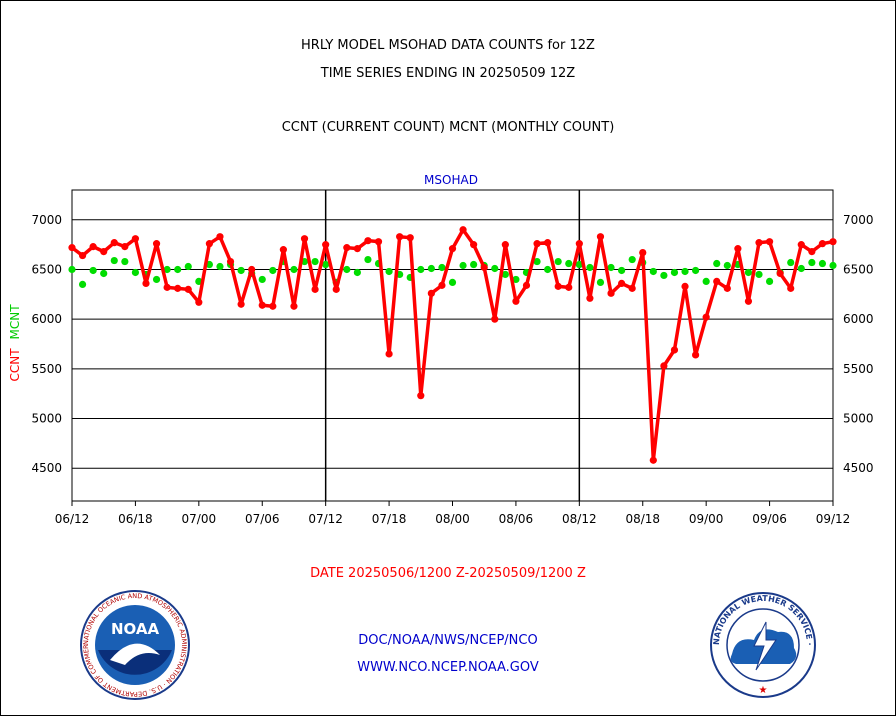  Describe the element at coordinates (46, 319) in the screenshot. I see `y-tick-label-left: 6000` at that location.